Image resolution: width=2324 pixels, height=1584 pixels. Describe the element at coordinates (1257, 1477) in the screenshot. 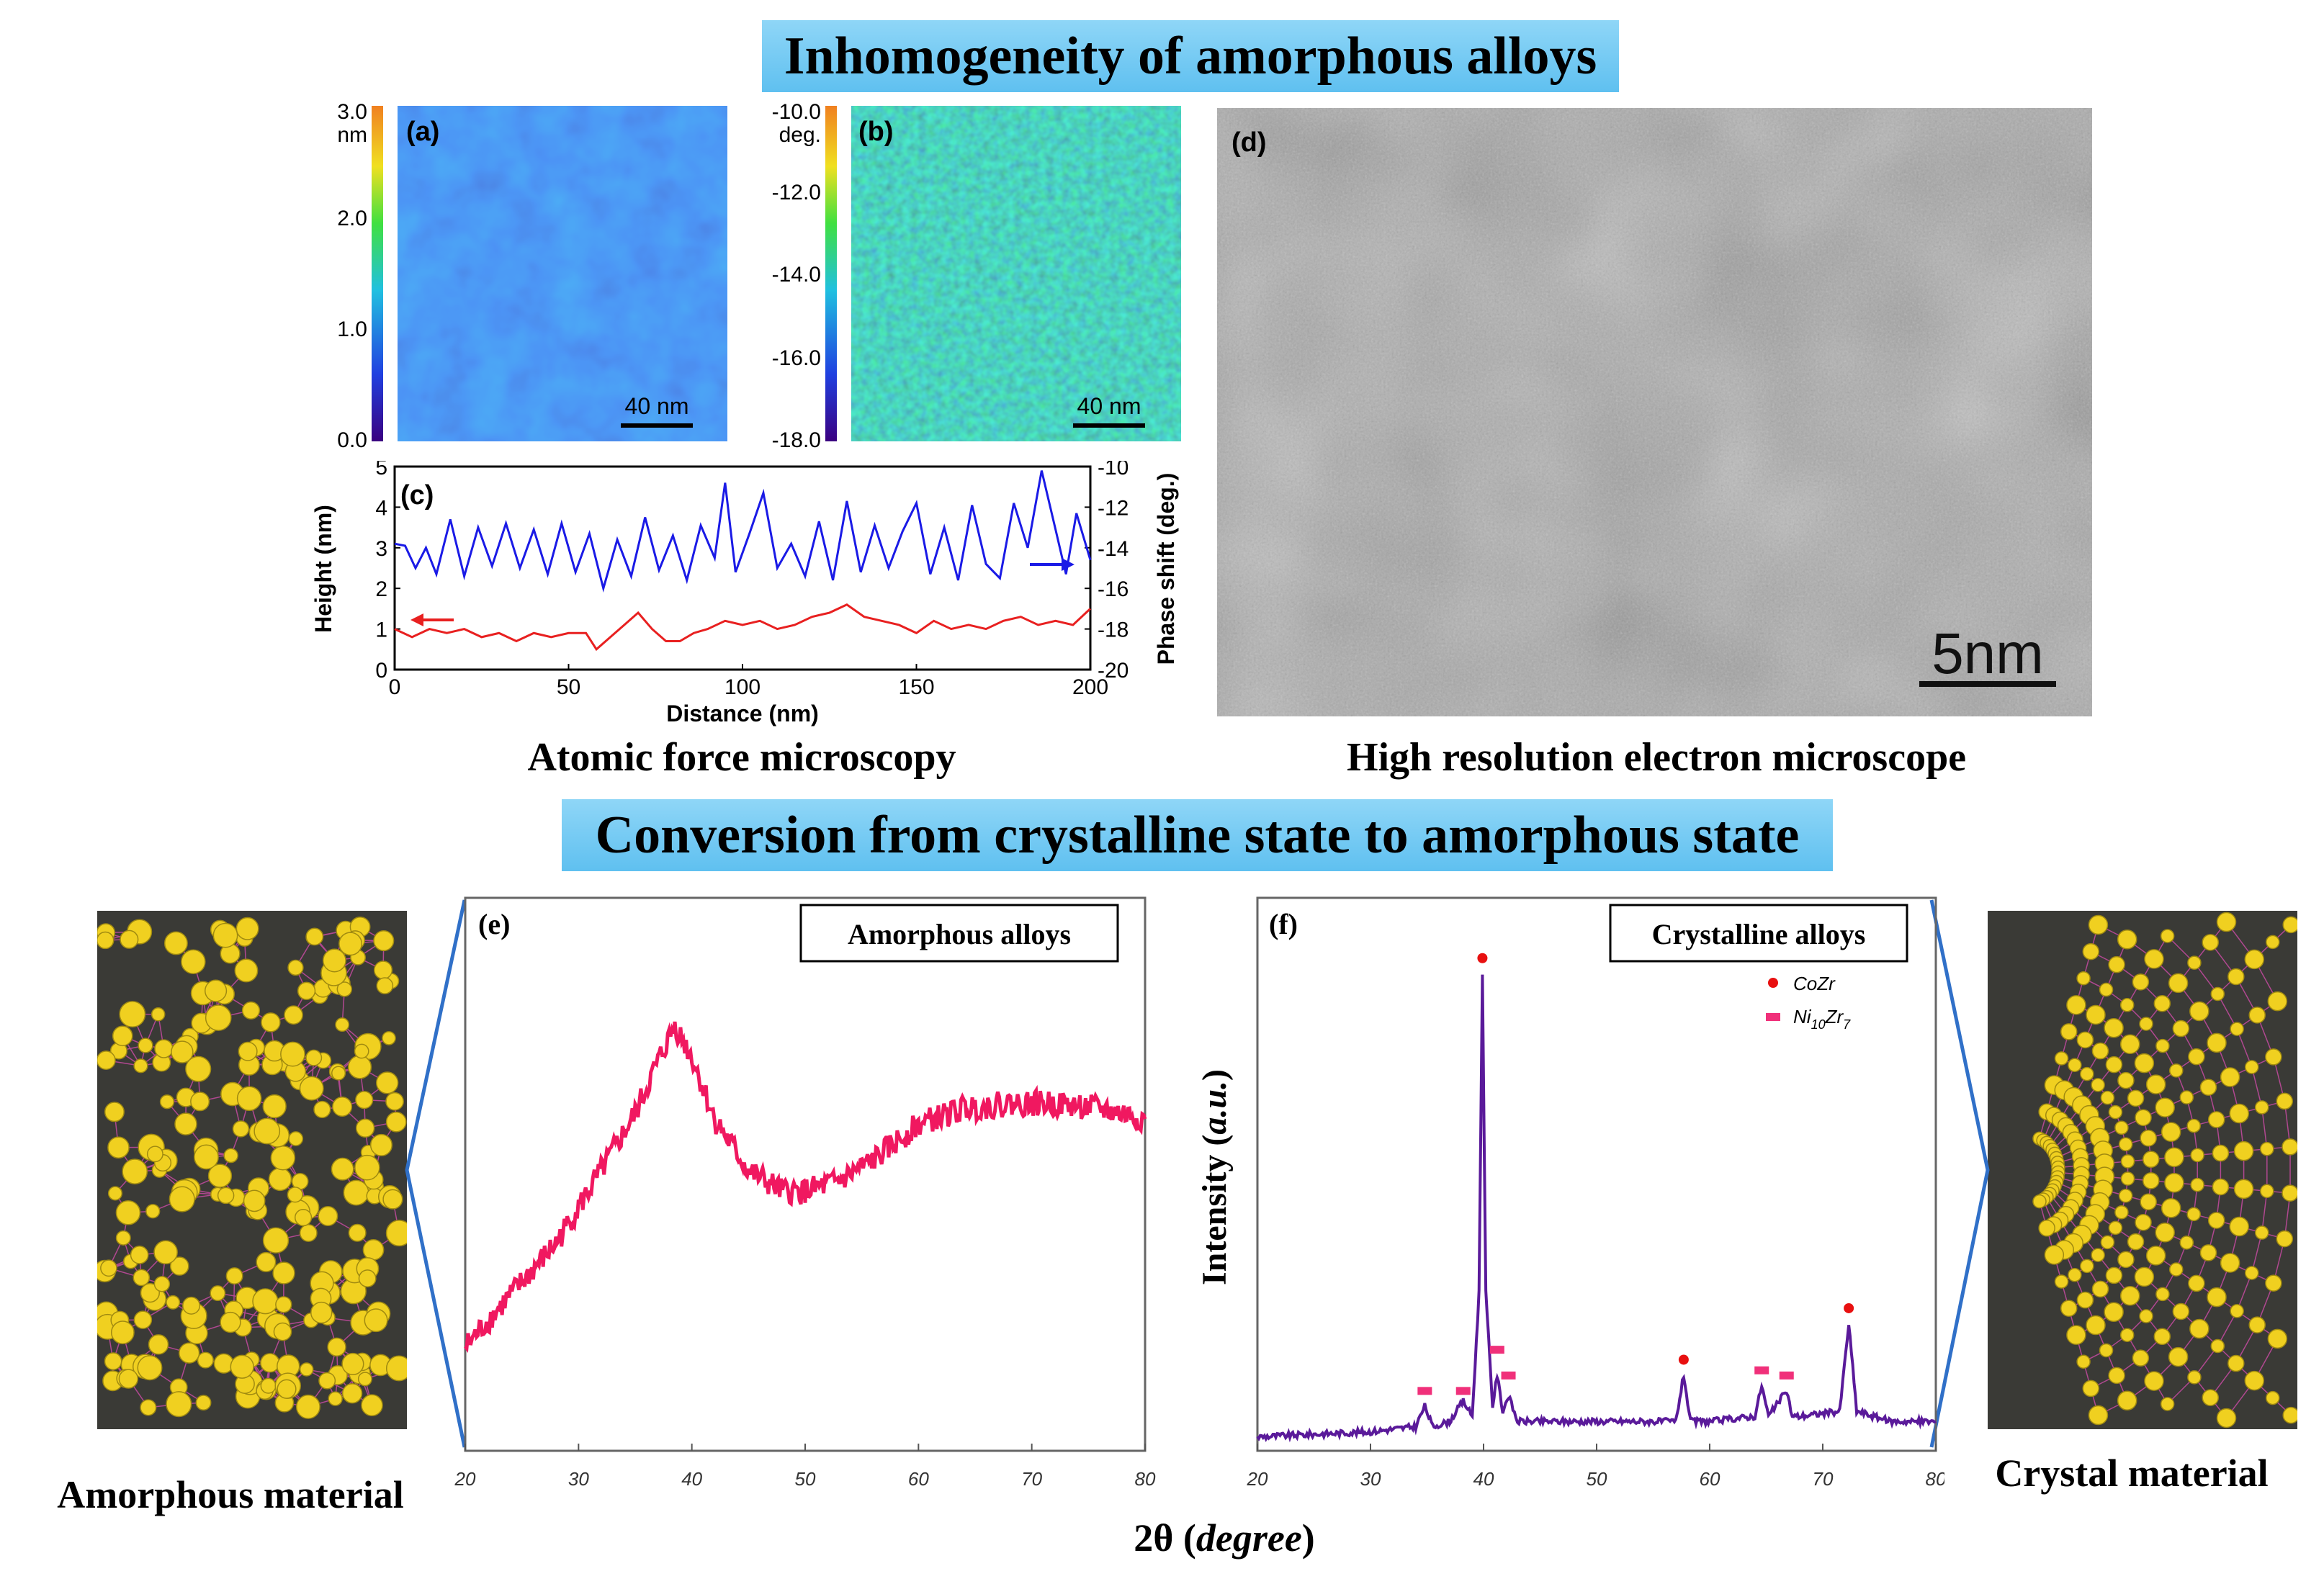

I see `x-tick-label: 20` at that location.